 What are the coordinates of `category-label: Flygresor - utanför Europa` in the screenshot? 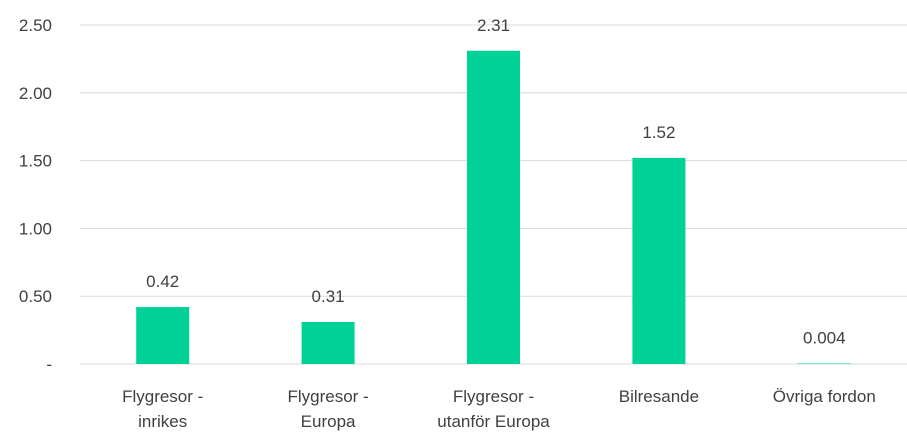 It's located at (493, 409).